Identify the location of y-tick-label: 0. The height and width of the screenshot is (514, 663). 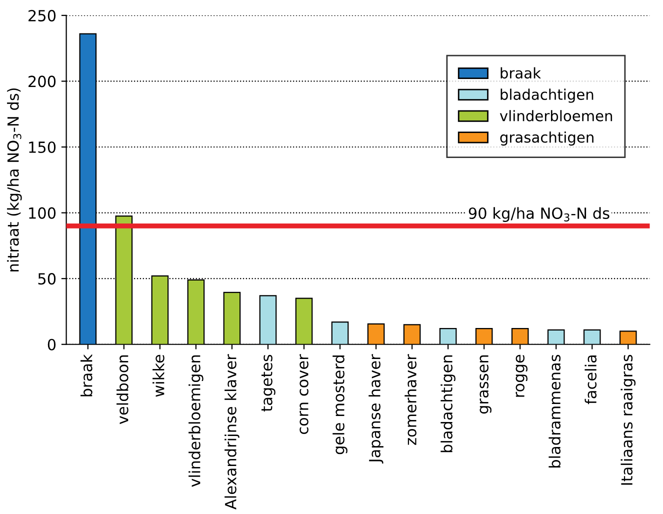
(52, 344).